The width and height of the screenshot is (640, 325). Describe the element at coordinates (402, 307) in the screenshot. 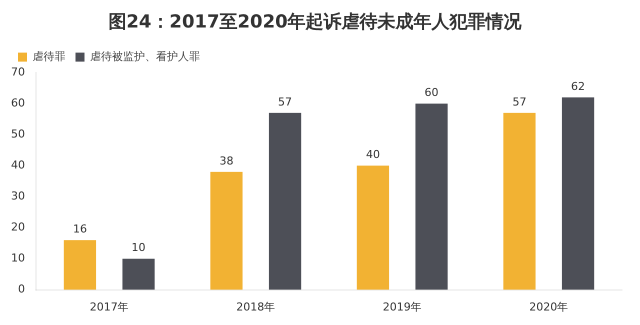

I see `x-tick-label: 2019年` at that location.